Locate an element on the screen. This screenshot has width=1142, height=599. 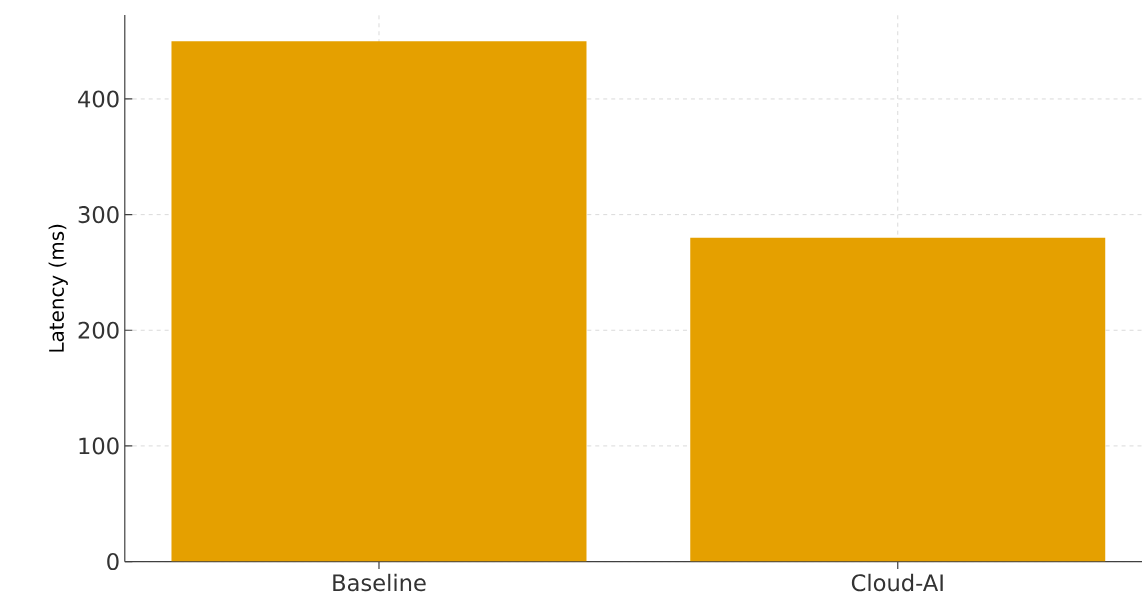
x-tick-label: Cloud-AI is located at coordinates (897, 582).